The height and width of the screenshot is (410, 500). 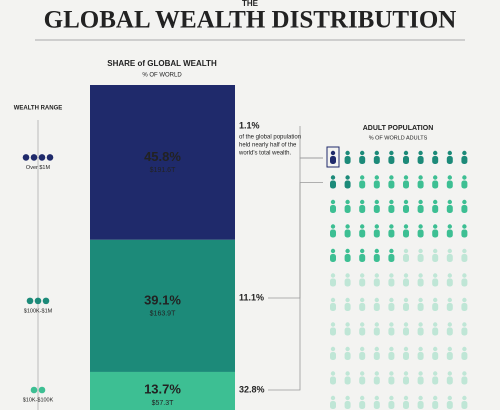 I want to click on population-title: ADULT POPULATION, so click(x=398, y=128).